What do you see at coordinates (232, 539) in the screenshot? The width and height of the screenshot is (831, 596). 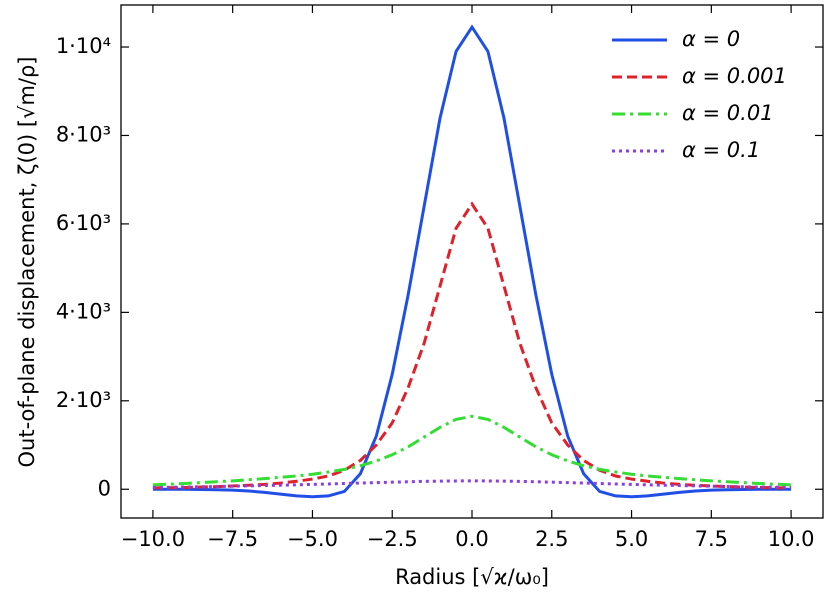 I see `x-tick-label: −7.5` at bounding box center [232, 539].